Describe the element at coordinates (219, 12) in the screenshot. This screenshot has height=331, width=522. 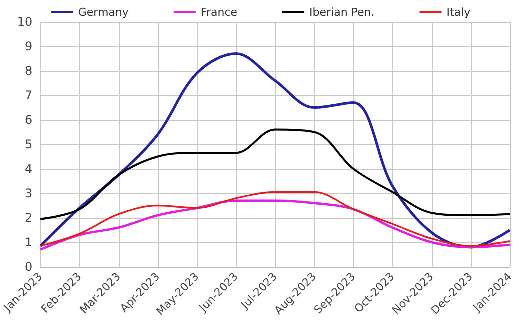
I see `legend-label: France` at that location.